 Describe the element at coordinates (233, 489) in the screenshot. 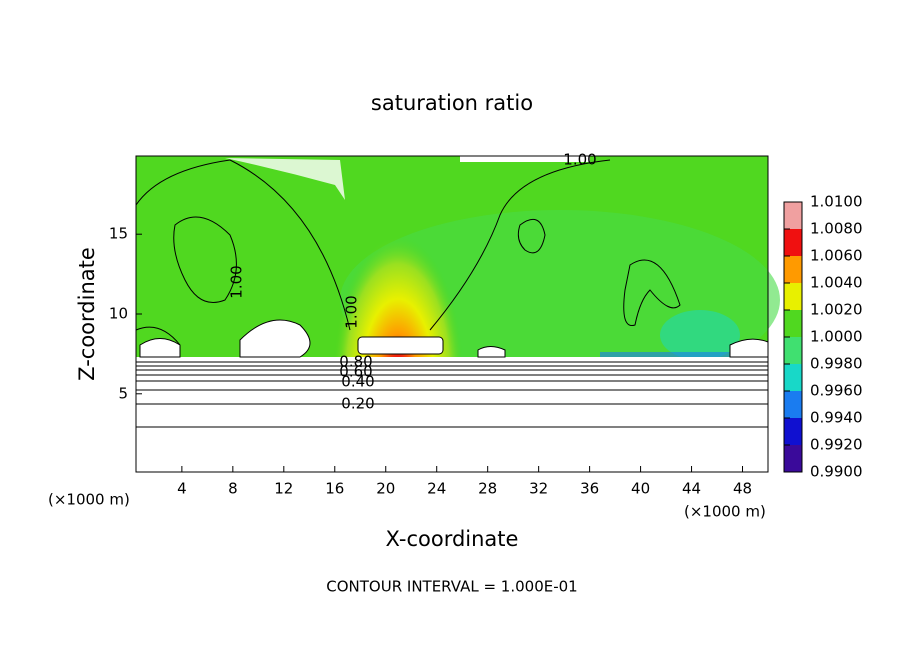

I see `x-tick-label: 8` at that location.